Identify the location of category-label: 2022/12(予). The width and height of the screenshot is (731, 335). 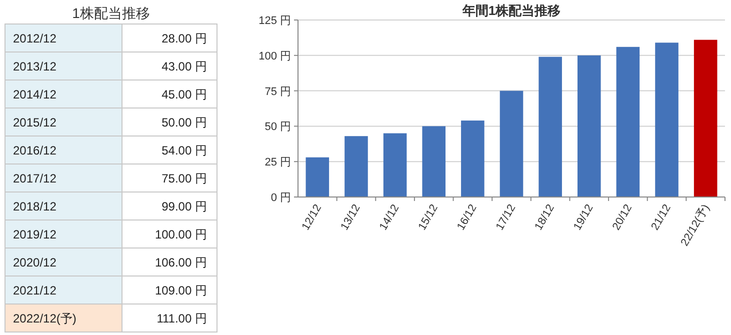
(44, 319).